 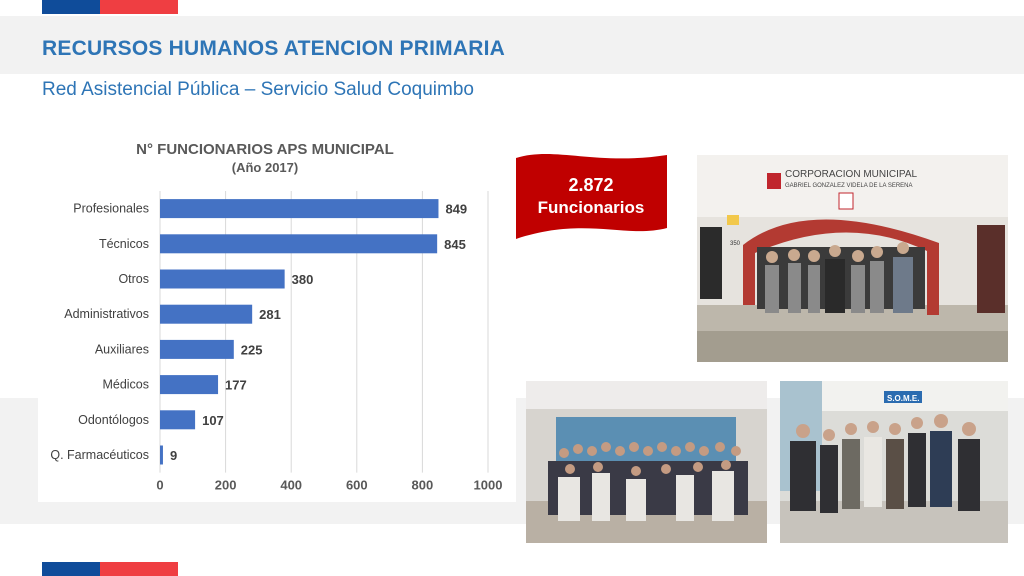 What do you see at coordinates (456, 209) in the screenshot?
I see `data-label: 849` at bounding box center [456, 209].